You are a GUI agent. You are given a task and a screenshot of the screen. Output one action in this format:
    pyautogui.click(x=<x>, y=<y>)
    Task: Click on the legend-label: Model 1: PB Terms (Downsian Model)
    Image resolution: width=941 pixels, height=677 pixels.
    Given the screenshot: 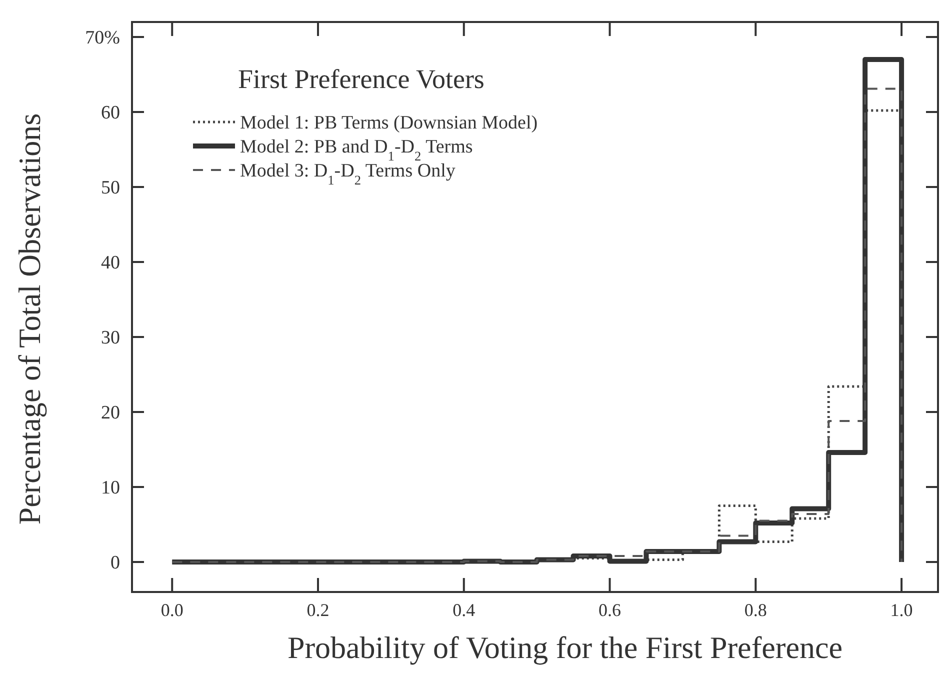 What is the action you would take?
    pyautogui.click(x=389, y=123)
    